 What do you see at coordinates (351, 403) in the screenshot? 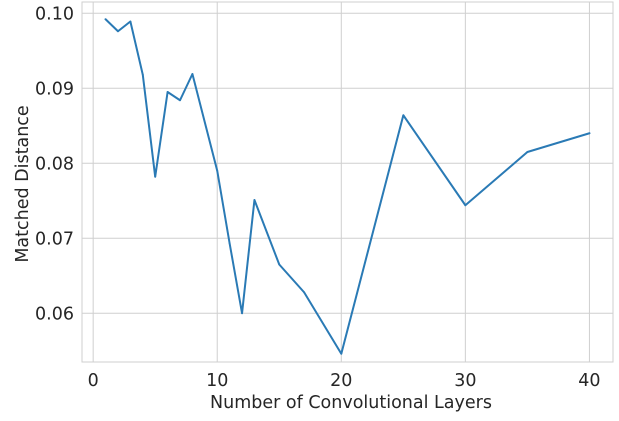
I see `x-axis-label: Number of Convolutional Layers` at bounding box center [351, 403].